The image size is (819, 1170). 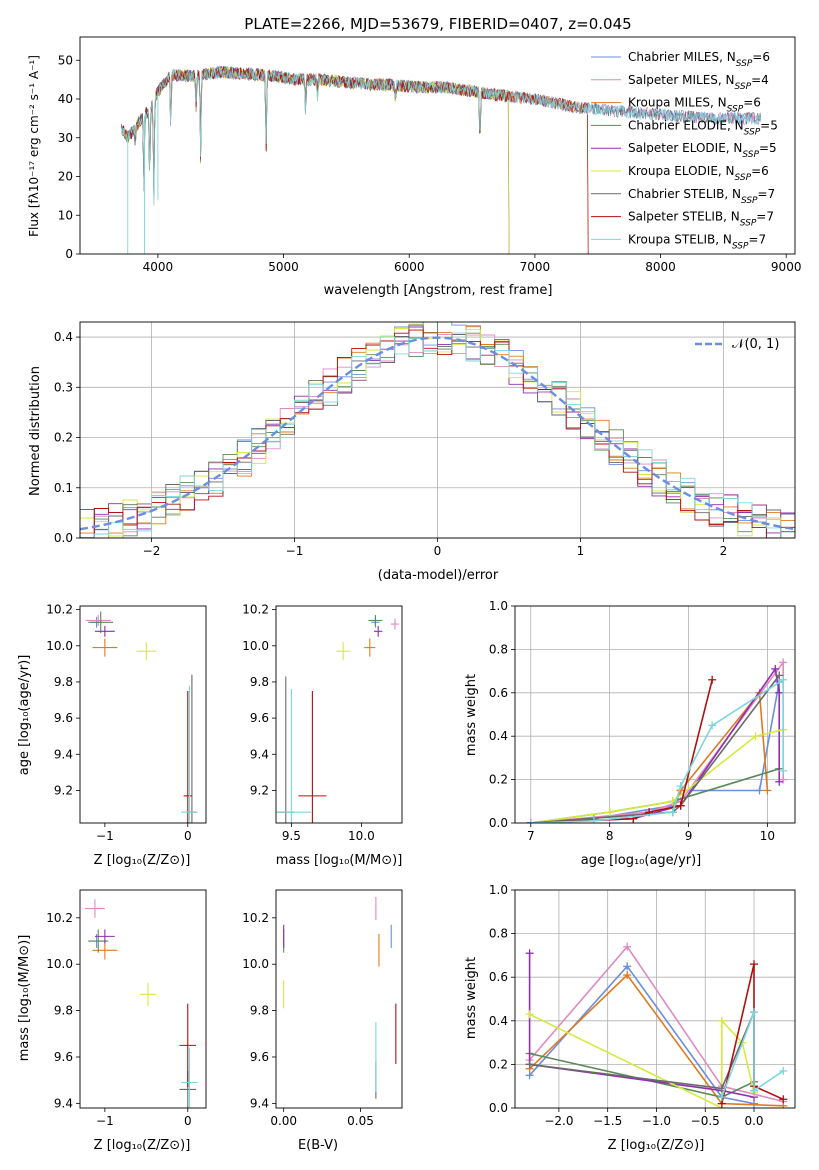 I want to click on x-tick-label: 2, so click(x=724, y=551).